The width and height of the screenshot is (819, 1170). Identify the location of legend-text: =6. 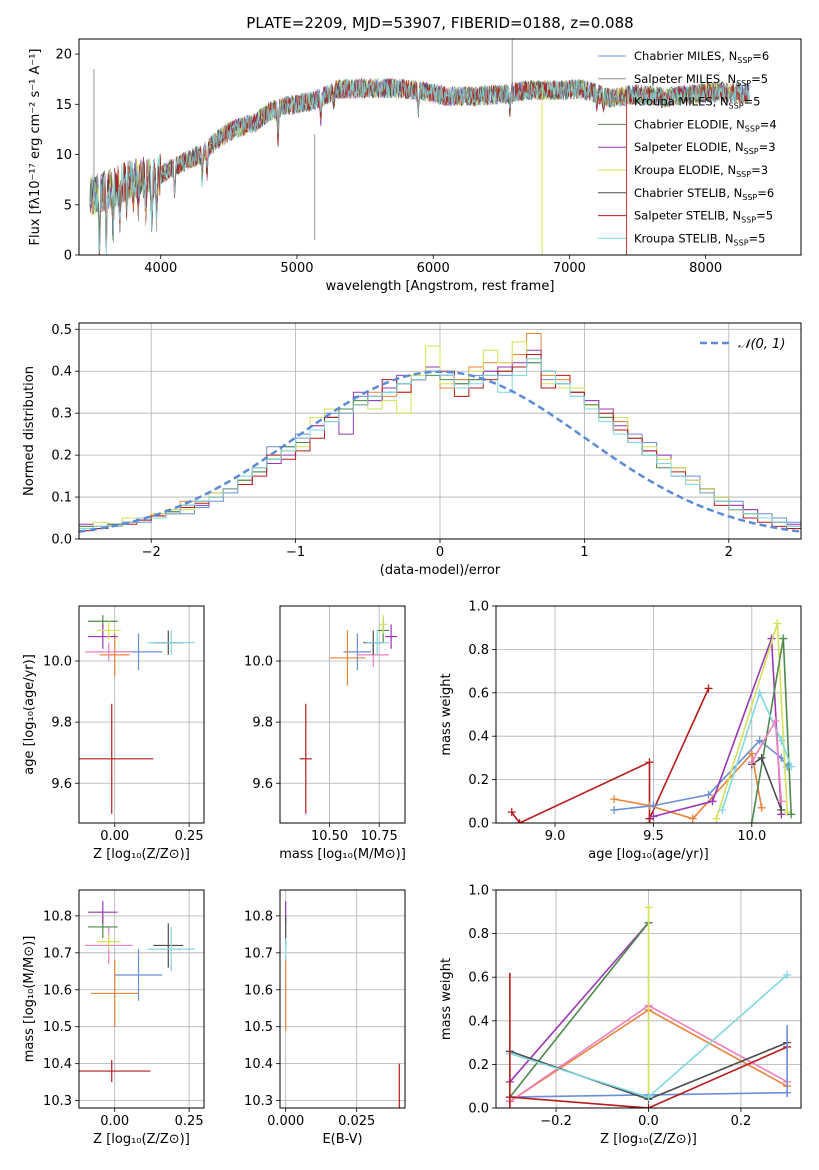
(760, 56).